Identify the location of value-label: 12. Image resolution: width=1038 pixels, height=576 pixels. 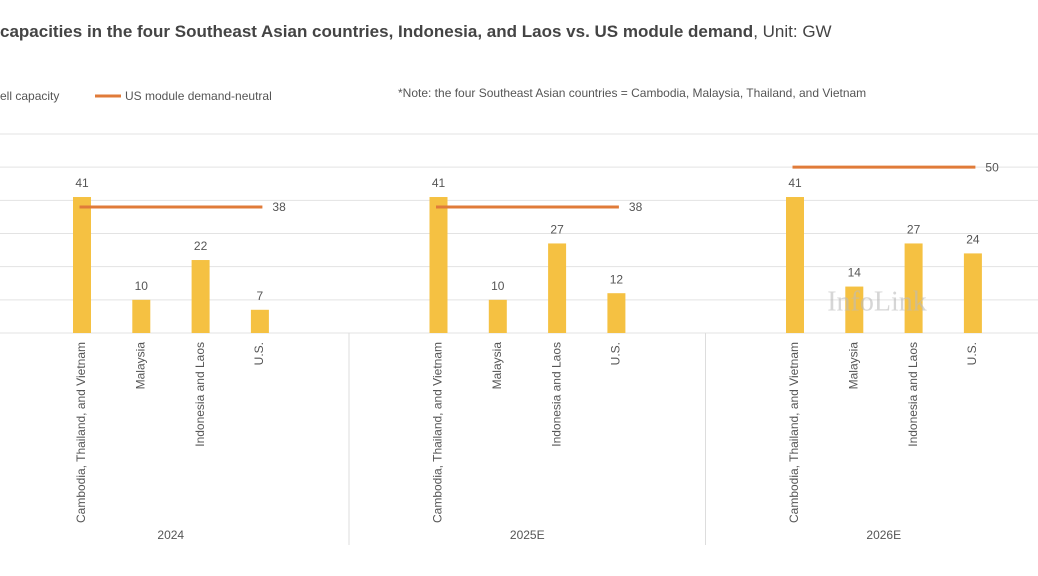
(617, 279).